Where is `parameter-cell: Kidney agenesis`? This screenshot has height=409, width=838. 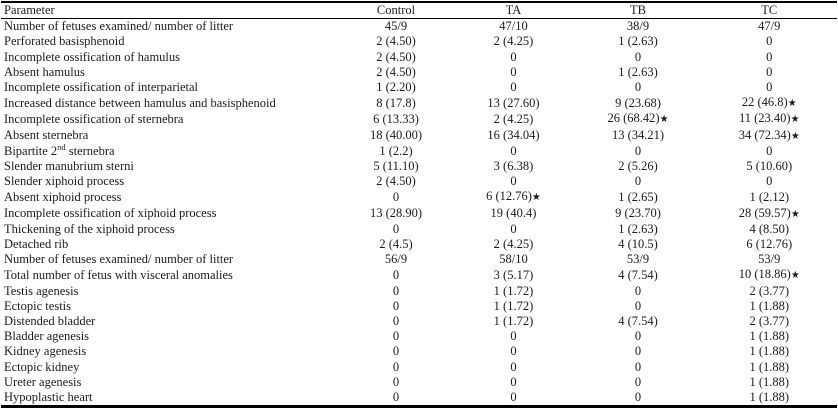
parameter-cell: Kidney agenesis is located at coordinates (45, 351).